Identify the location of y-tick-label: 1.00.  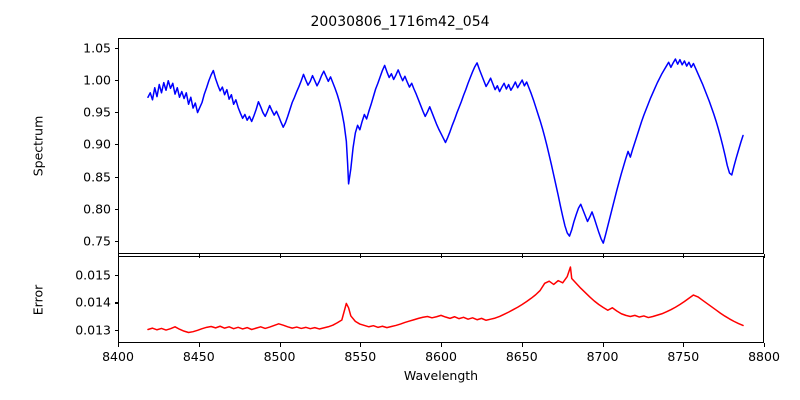
(97, 80).